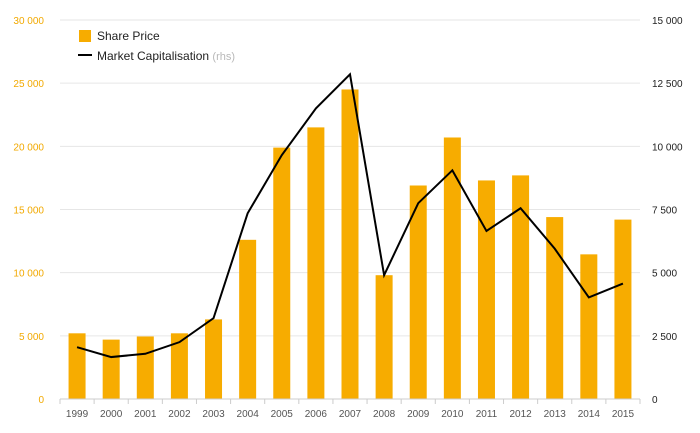 The height and width of the screenshot is (433, 700). I want to click on right-tick-label: 10 000, so click(667, 147).